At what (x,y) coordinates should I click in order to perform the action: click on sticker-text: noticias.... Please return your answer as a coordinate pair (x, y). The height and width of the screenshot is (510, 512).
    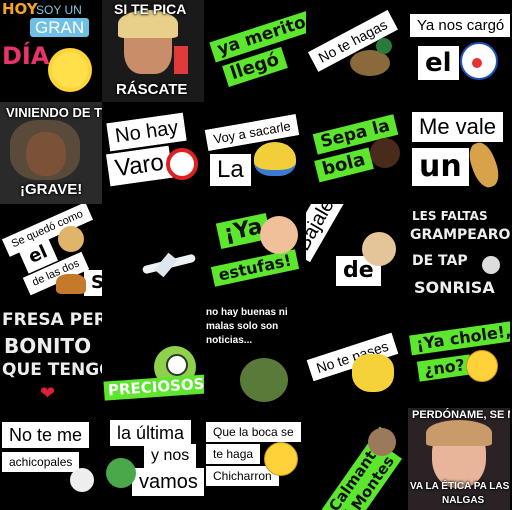
    Looking at the image, I should click on (229, 340).